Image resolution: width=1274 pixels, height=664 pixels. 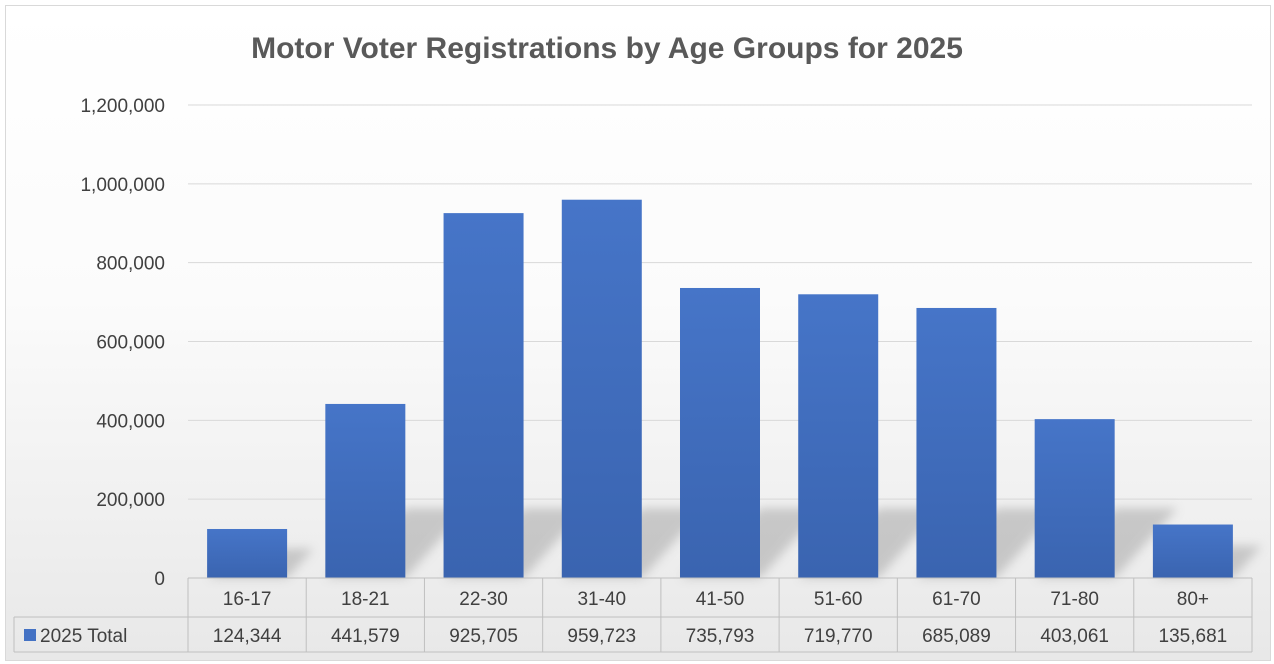 I want to click on x-tick-label: 16-17, so click(x=247, y=599).